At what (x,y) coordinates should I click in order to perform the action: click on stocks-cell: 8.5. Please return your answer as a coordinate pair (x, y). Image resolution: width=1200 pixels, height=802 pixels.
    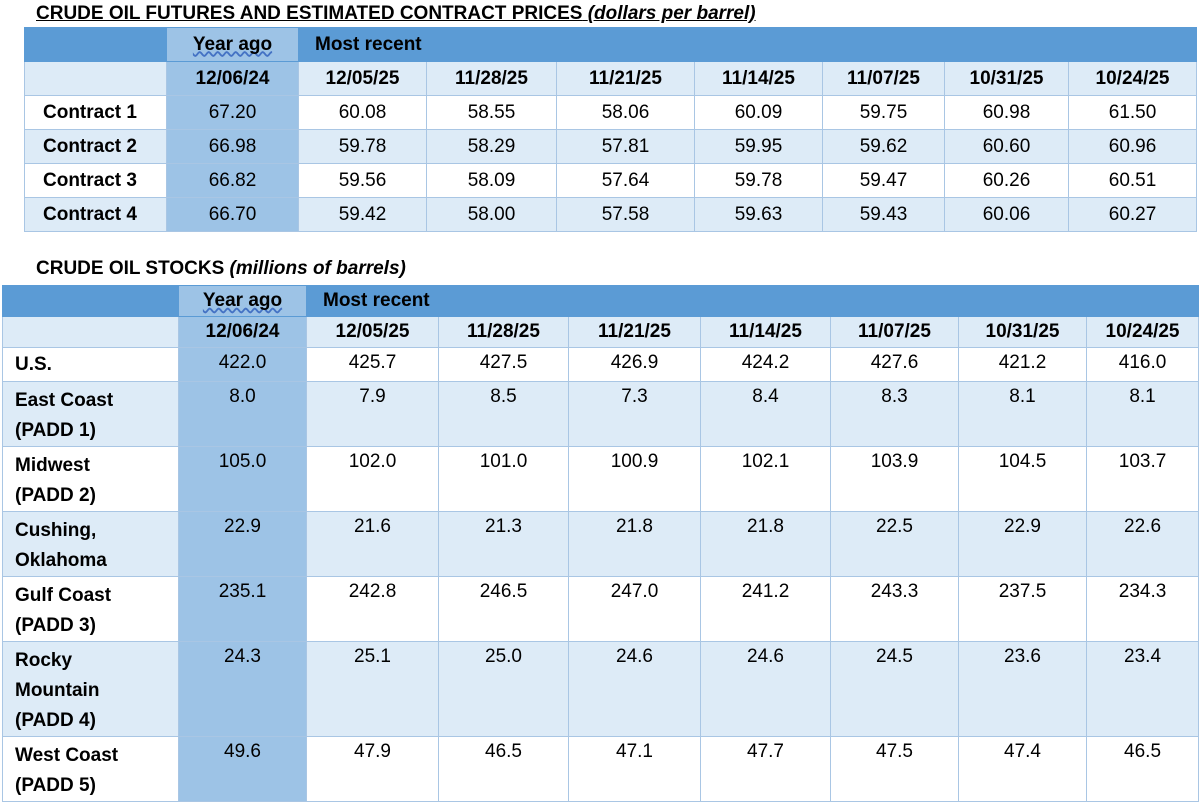
    Looking at the image, I should click on (503, 414).